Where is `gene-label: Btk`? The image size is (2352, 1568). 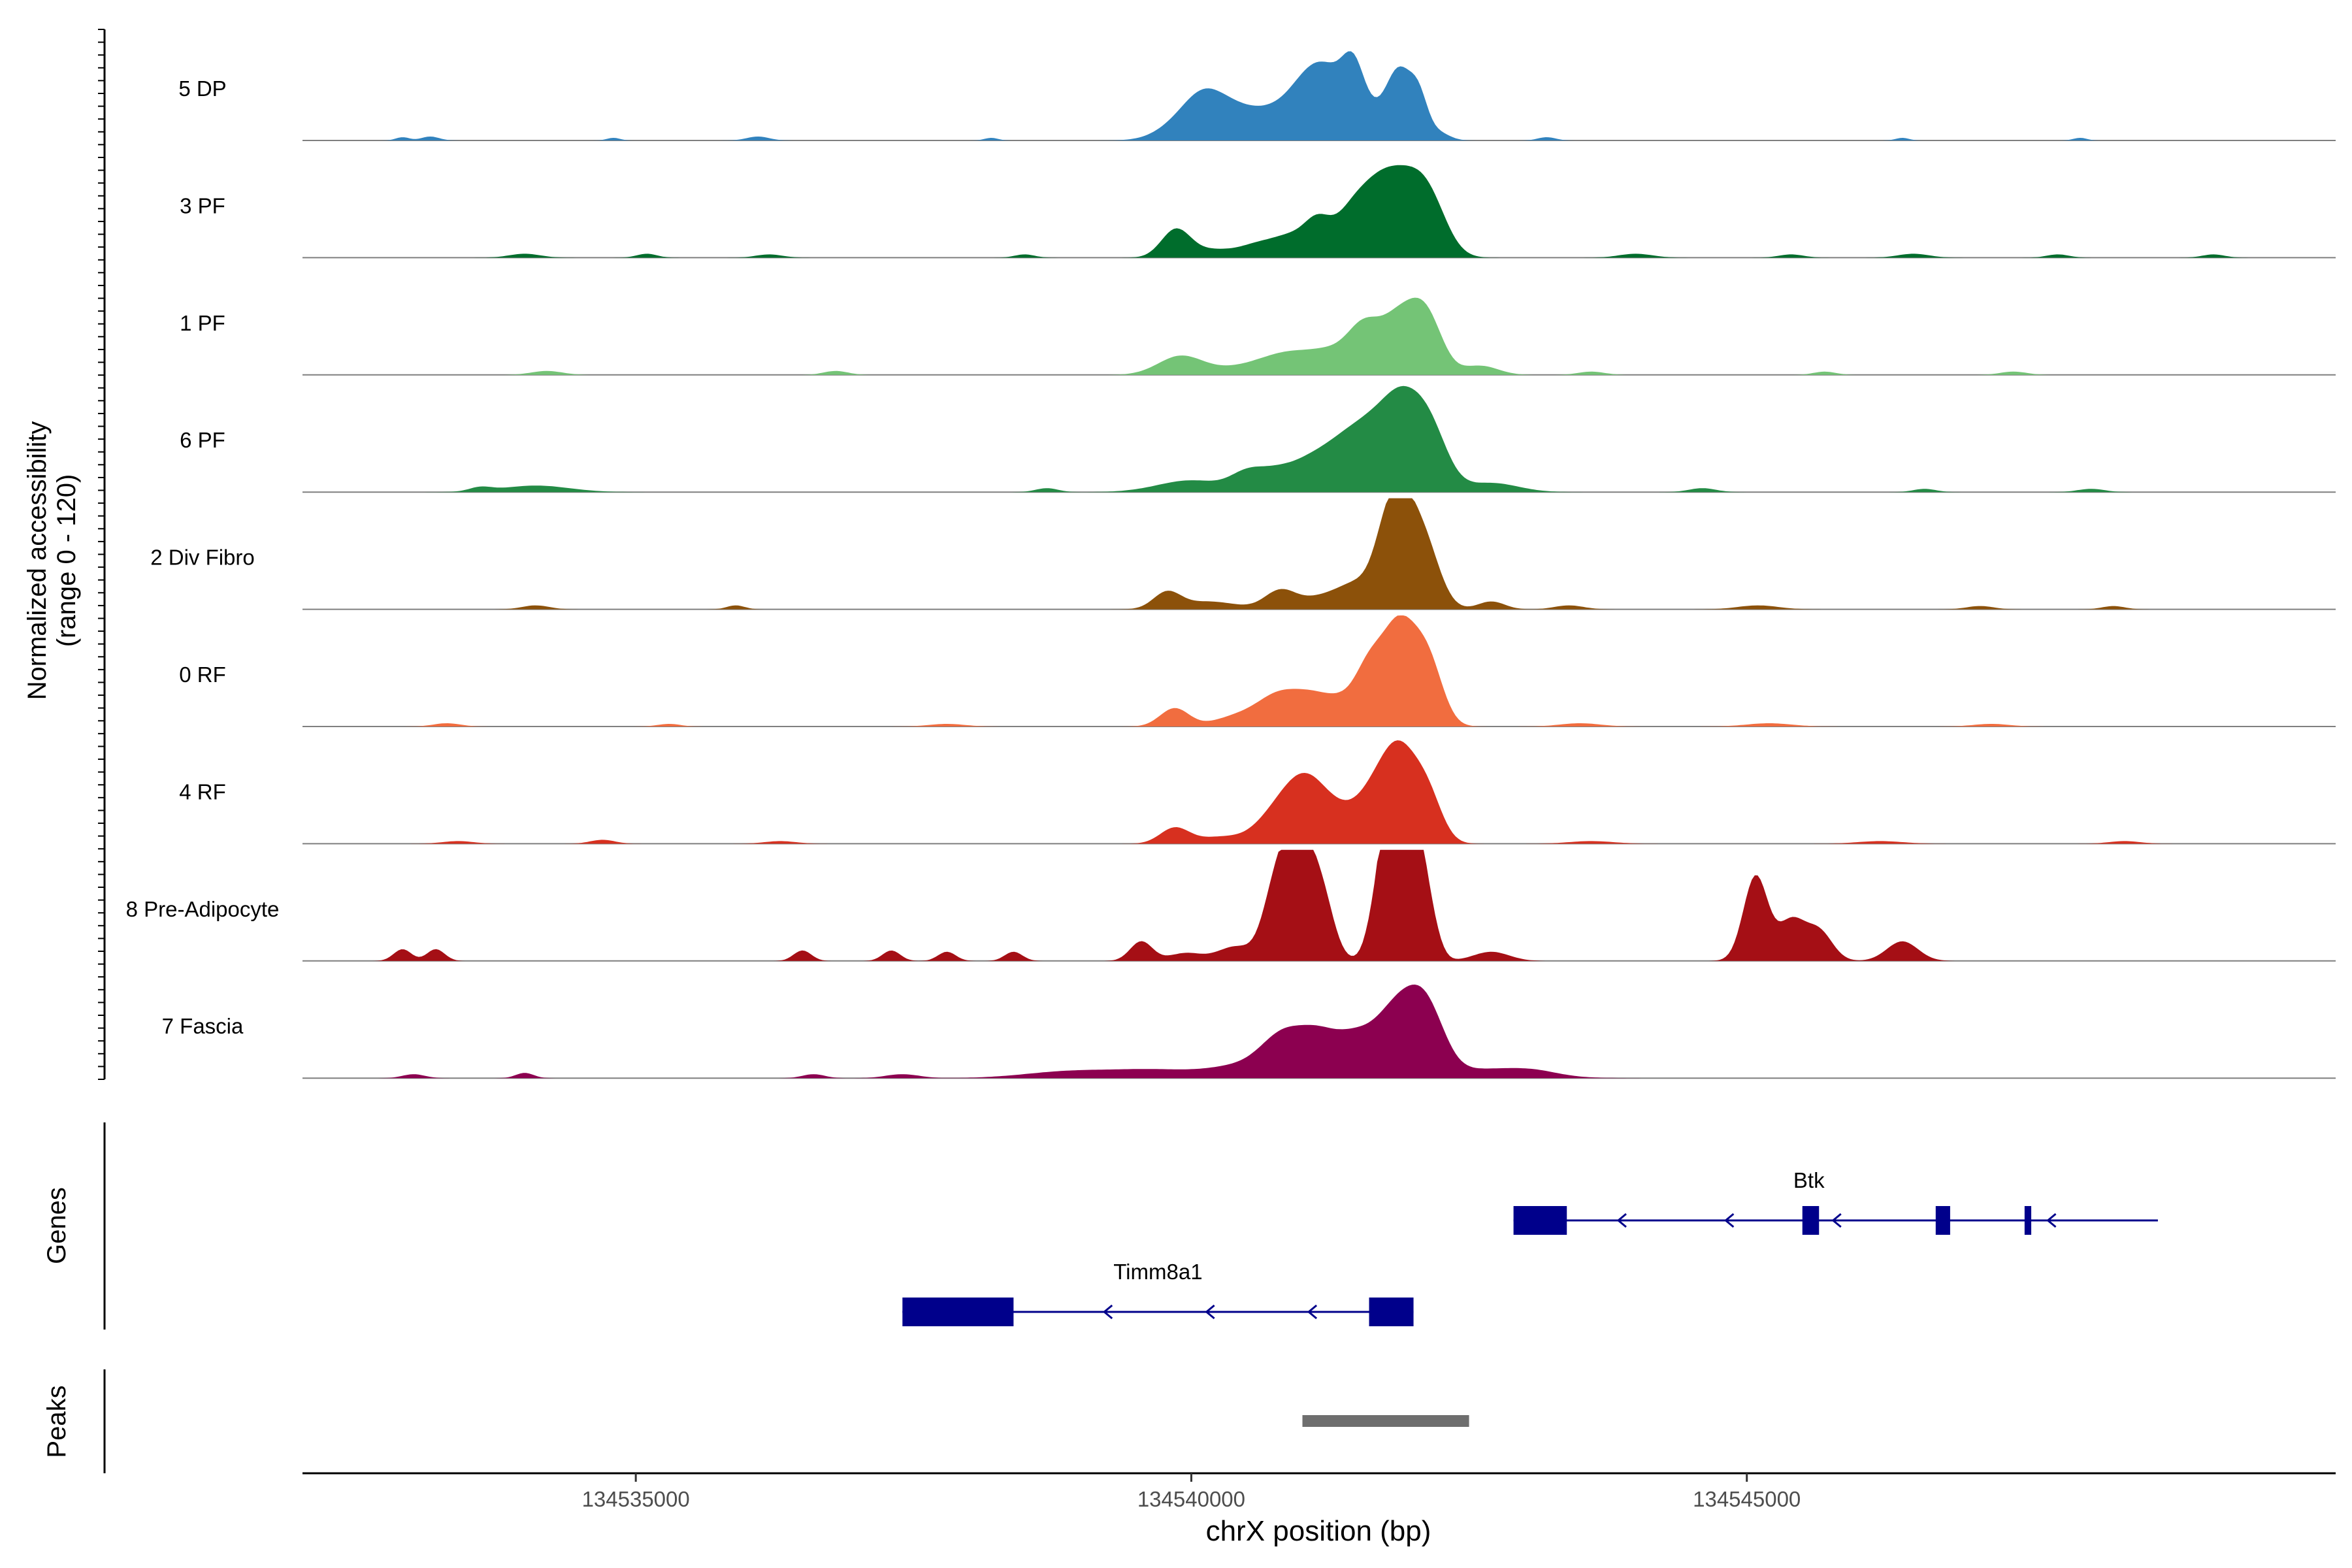
gene-label: Btk is located at coordinates (1809, 1180).